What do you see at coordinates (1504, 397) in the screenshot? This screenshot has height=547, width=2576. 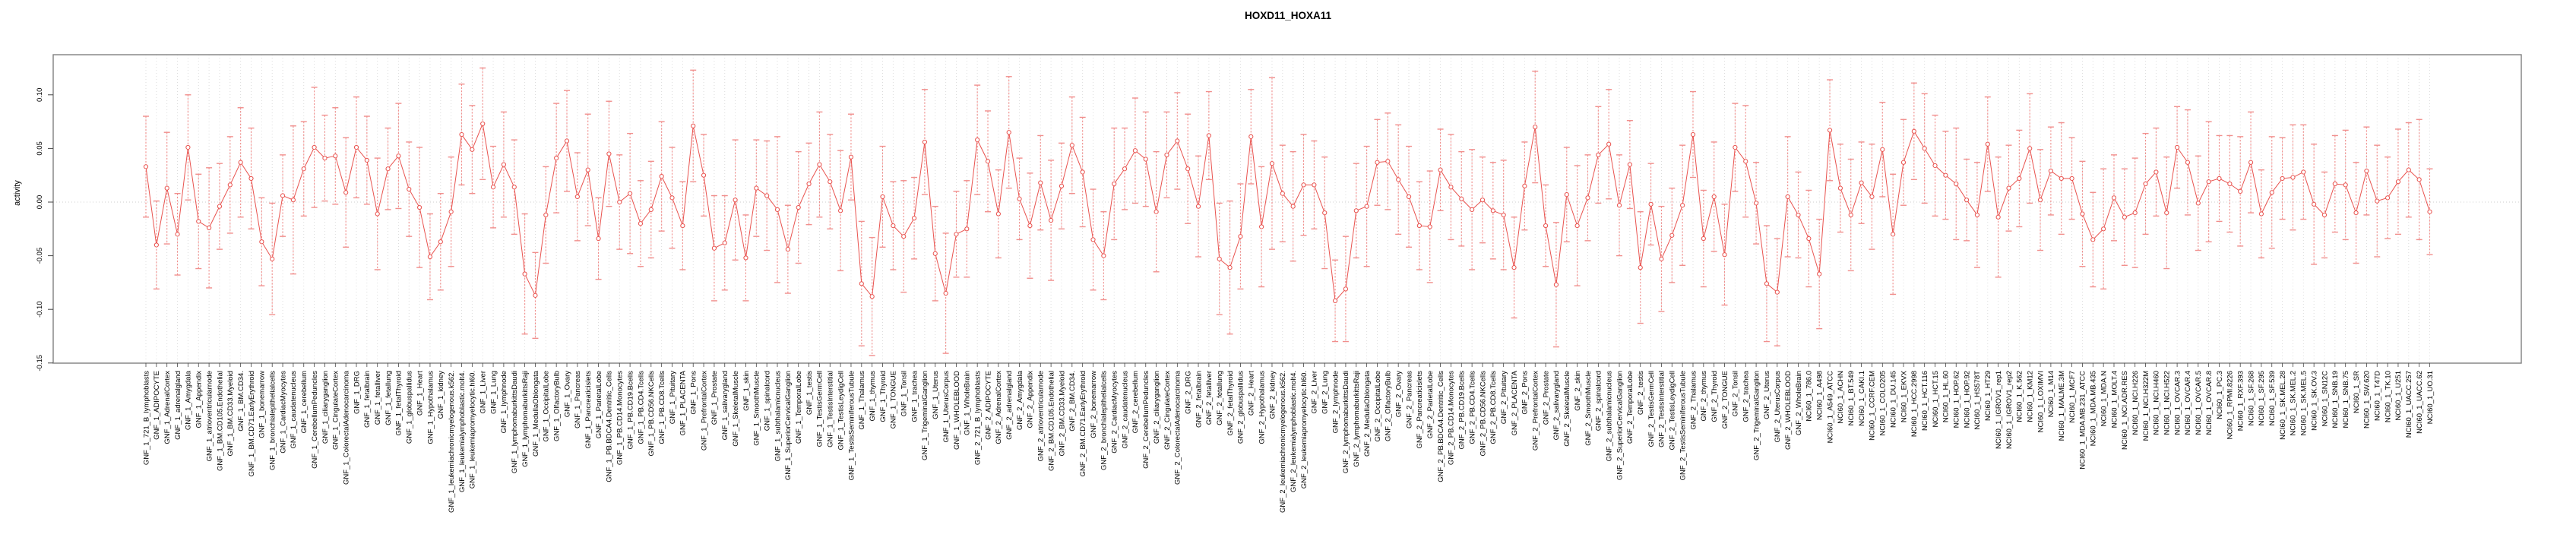 I see `x-tick-label: GNF_2_Pituitary` at bounding box center [1504, 397].